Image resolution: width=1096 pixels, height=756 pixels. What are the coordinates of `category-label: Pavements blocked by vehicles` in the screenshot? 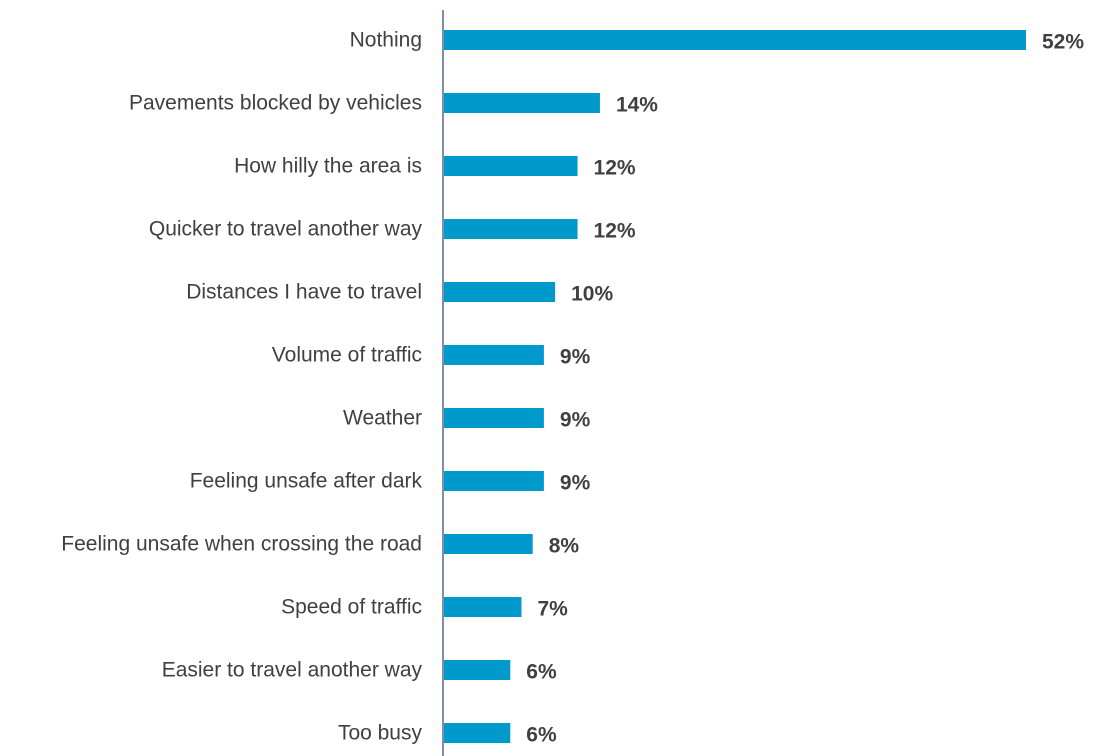 It's located at (275, 103).